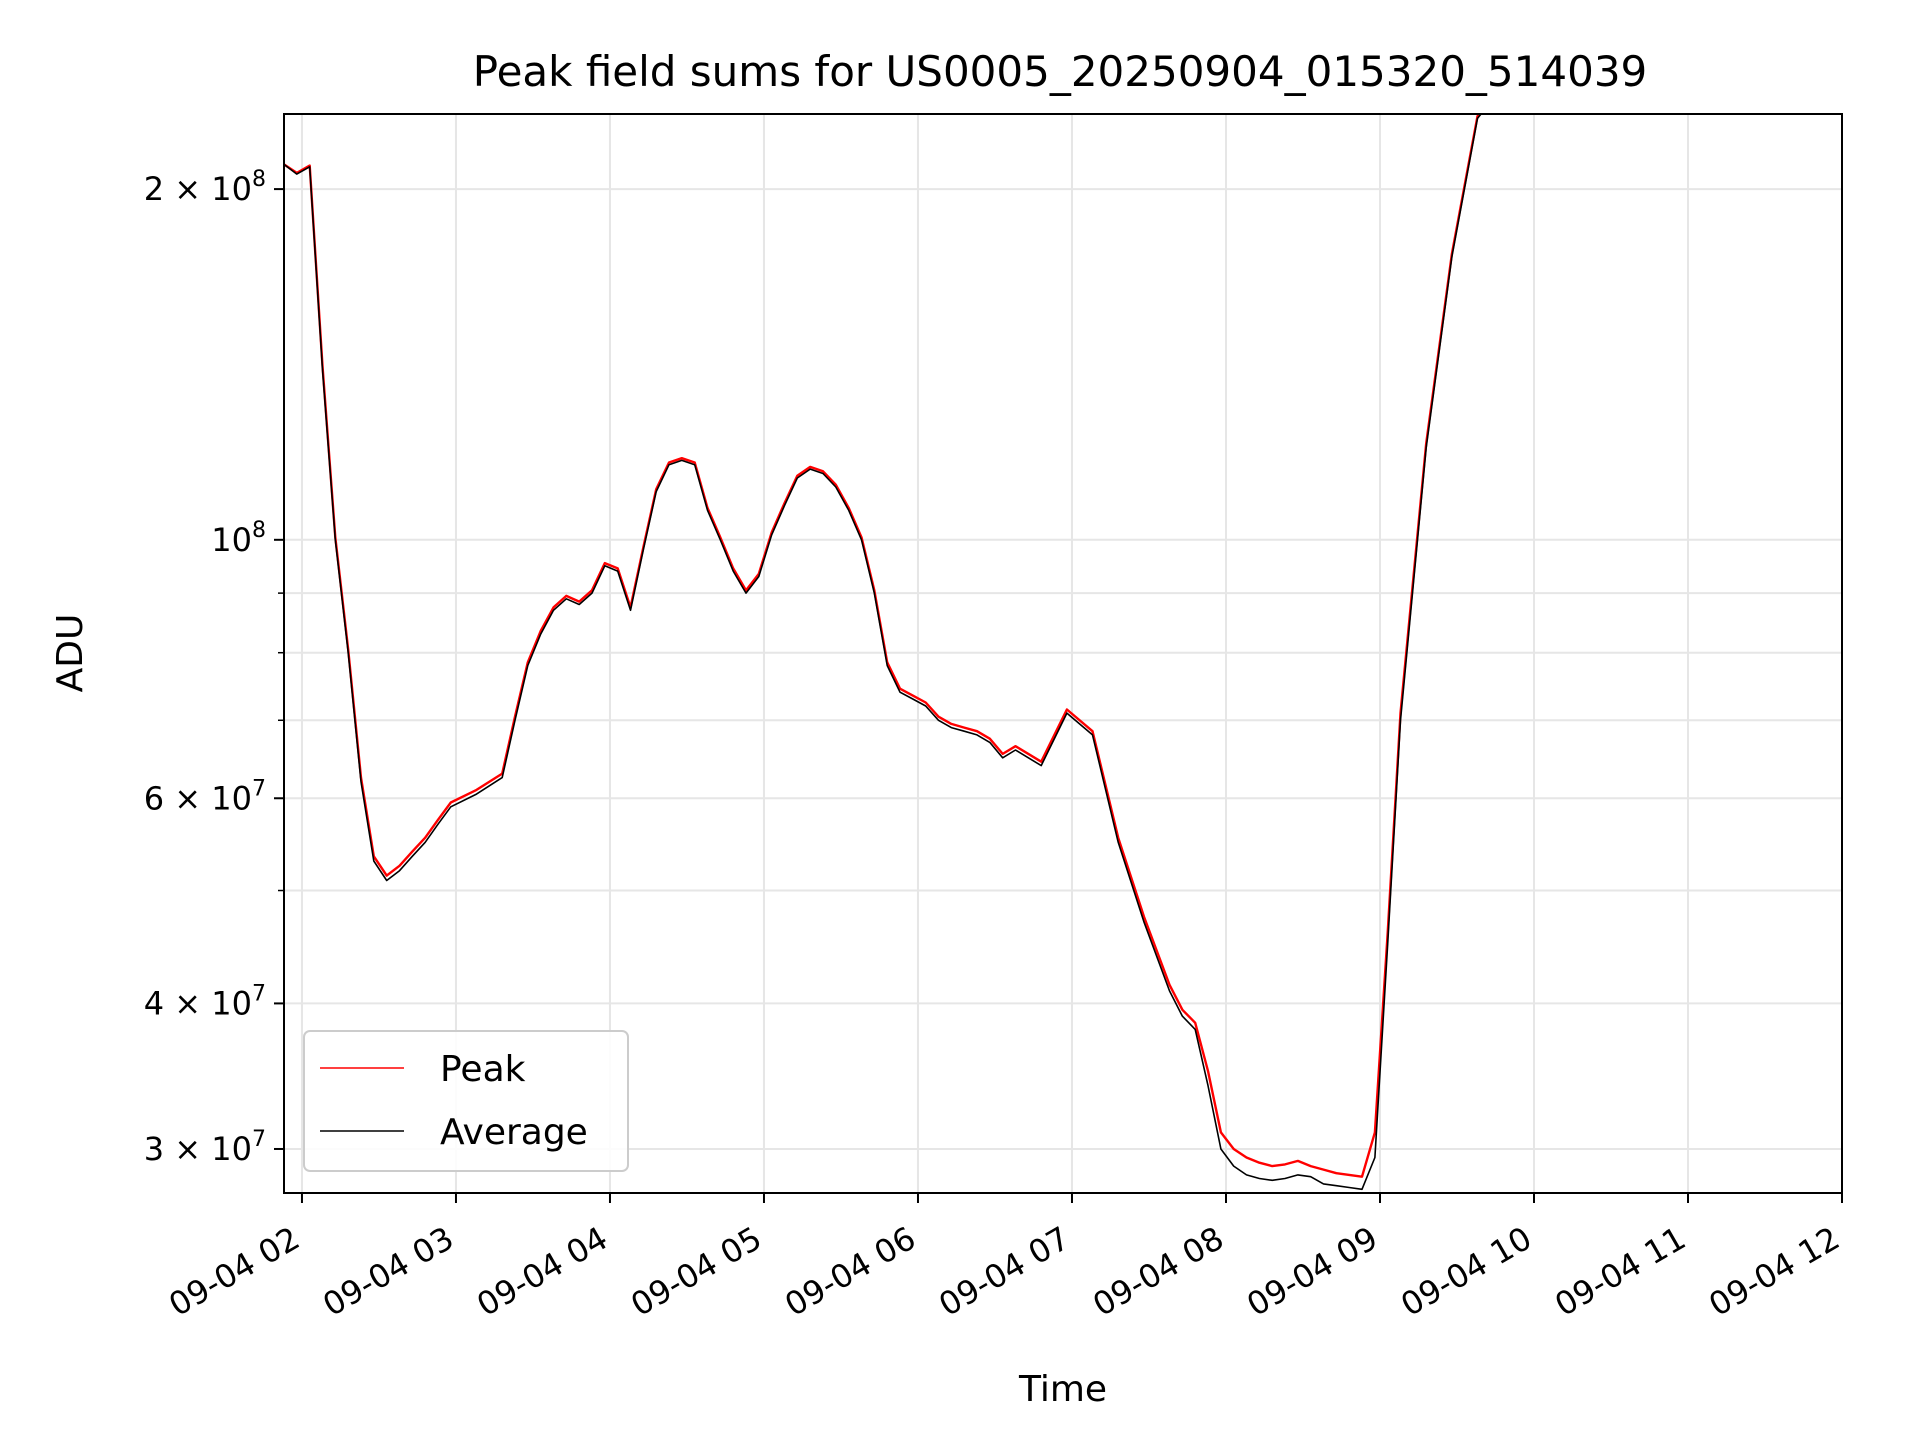  I want to click on x-axis-label: Time, so click(1062, 1389).